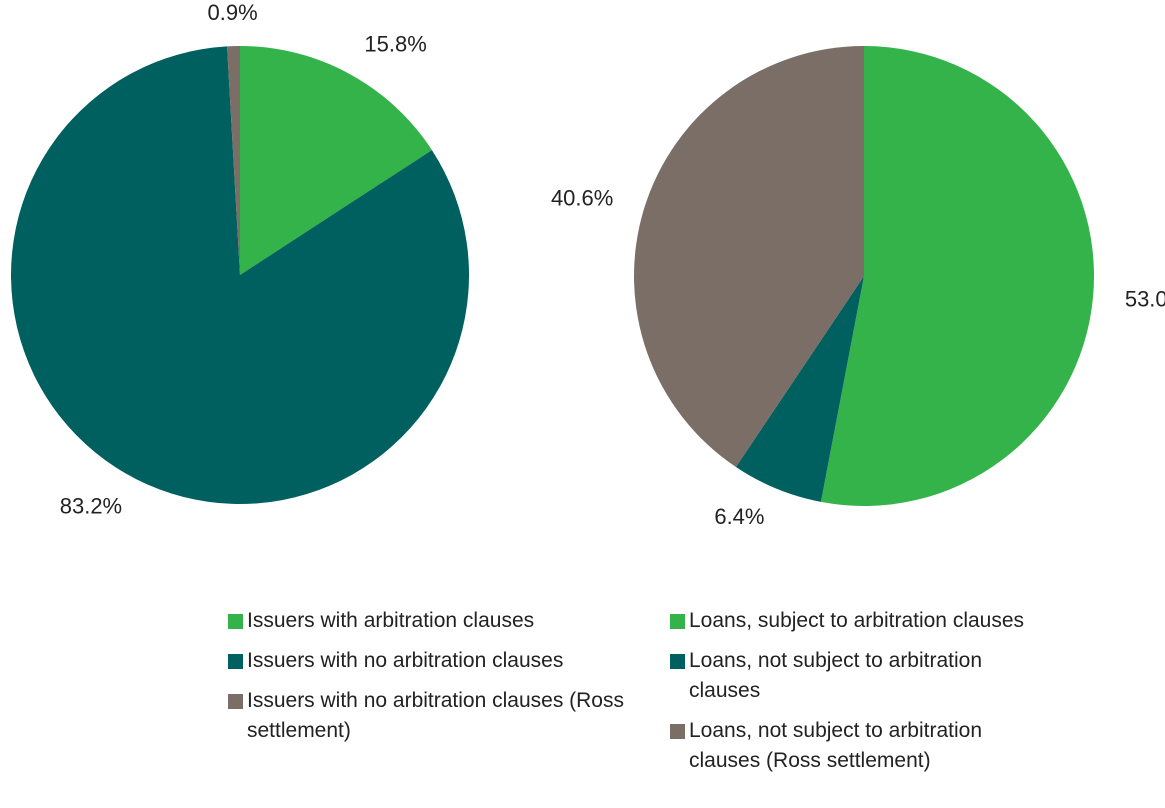 Image resolution: width=1165 pixels, height=808 pixels. I want to click on data-label: 0.9%, so click(233, 12).